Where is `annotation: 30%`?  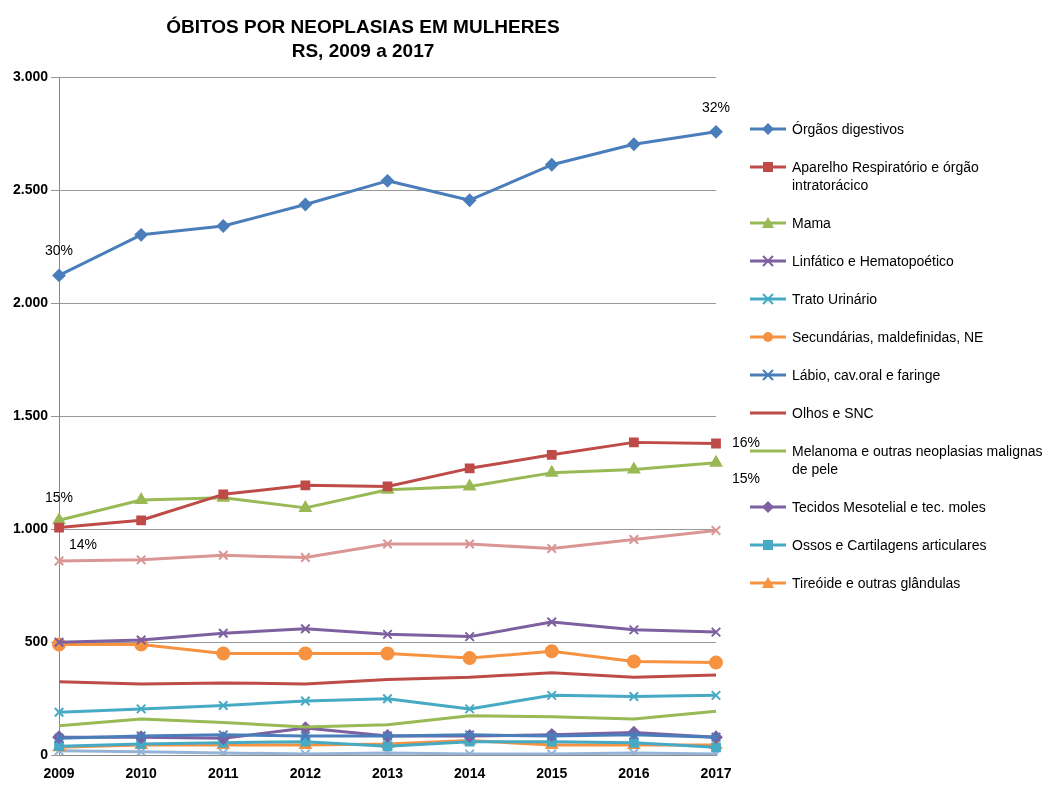 annotation: 30% is located at coordinates (59, 250).